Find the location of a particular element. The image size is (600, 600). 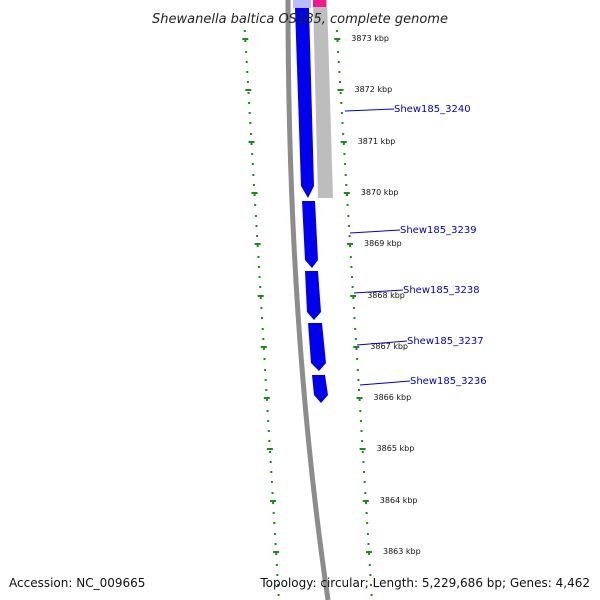

scale-label: 3865 kbp is located at coordinates (396, 448).